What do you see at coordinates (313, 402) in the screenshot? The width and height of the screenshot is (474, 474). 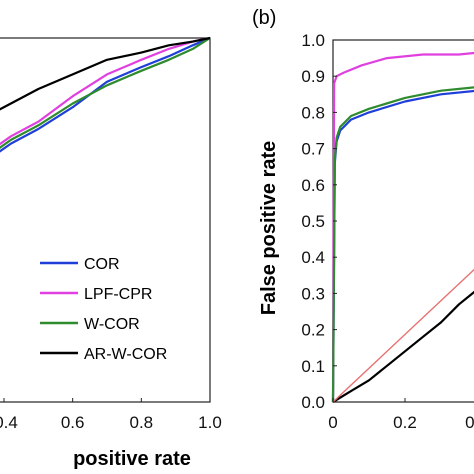 I see `panel-b-y-tick-label: 0.0` at bounding box center [313, 402].